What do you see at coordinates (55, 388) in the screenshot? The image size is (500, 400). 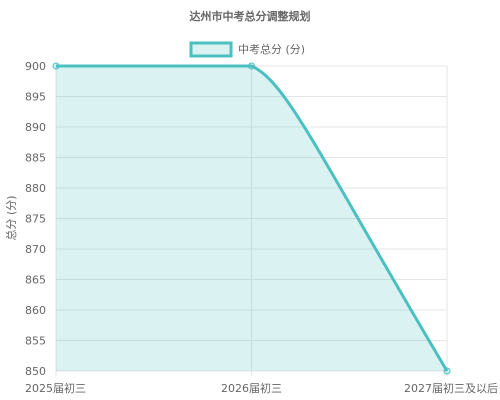 I see `x-tick-label: 2025届初三` at bounding box center [55, 388].